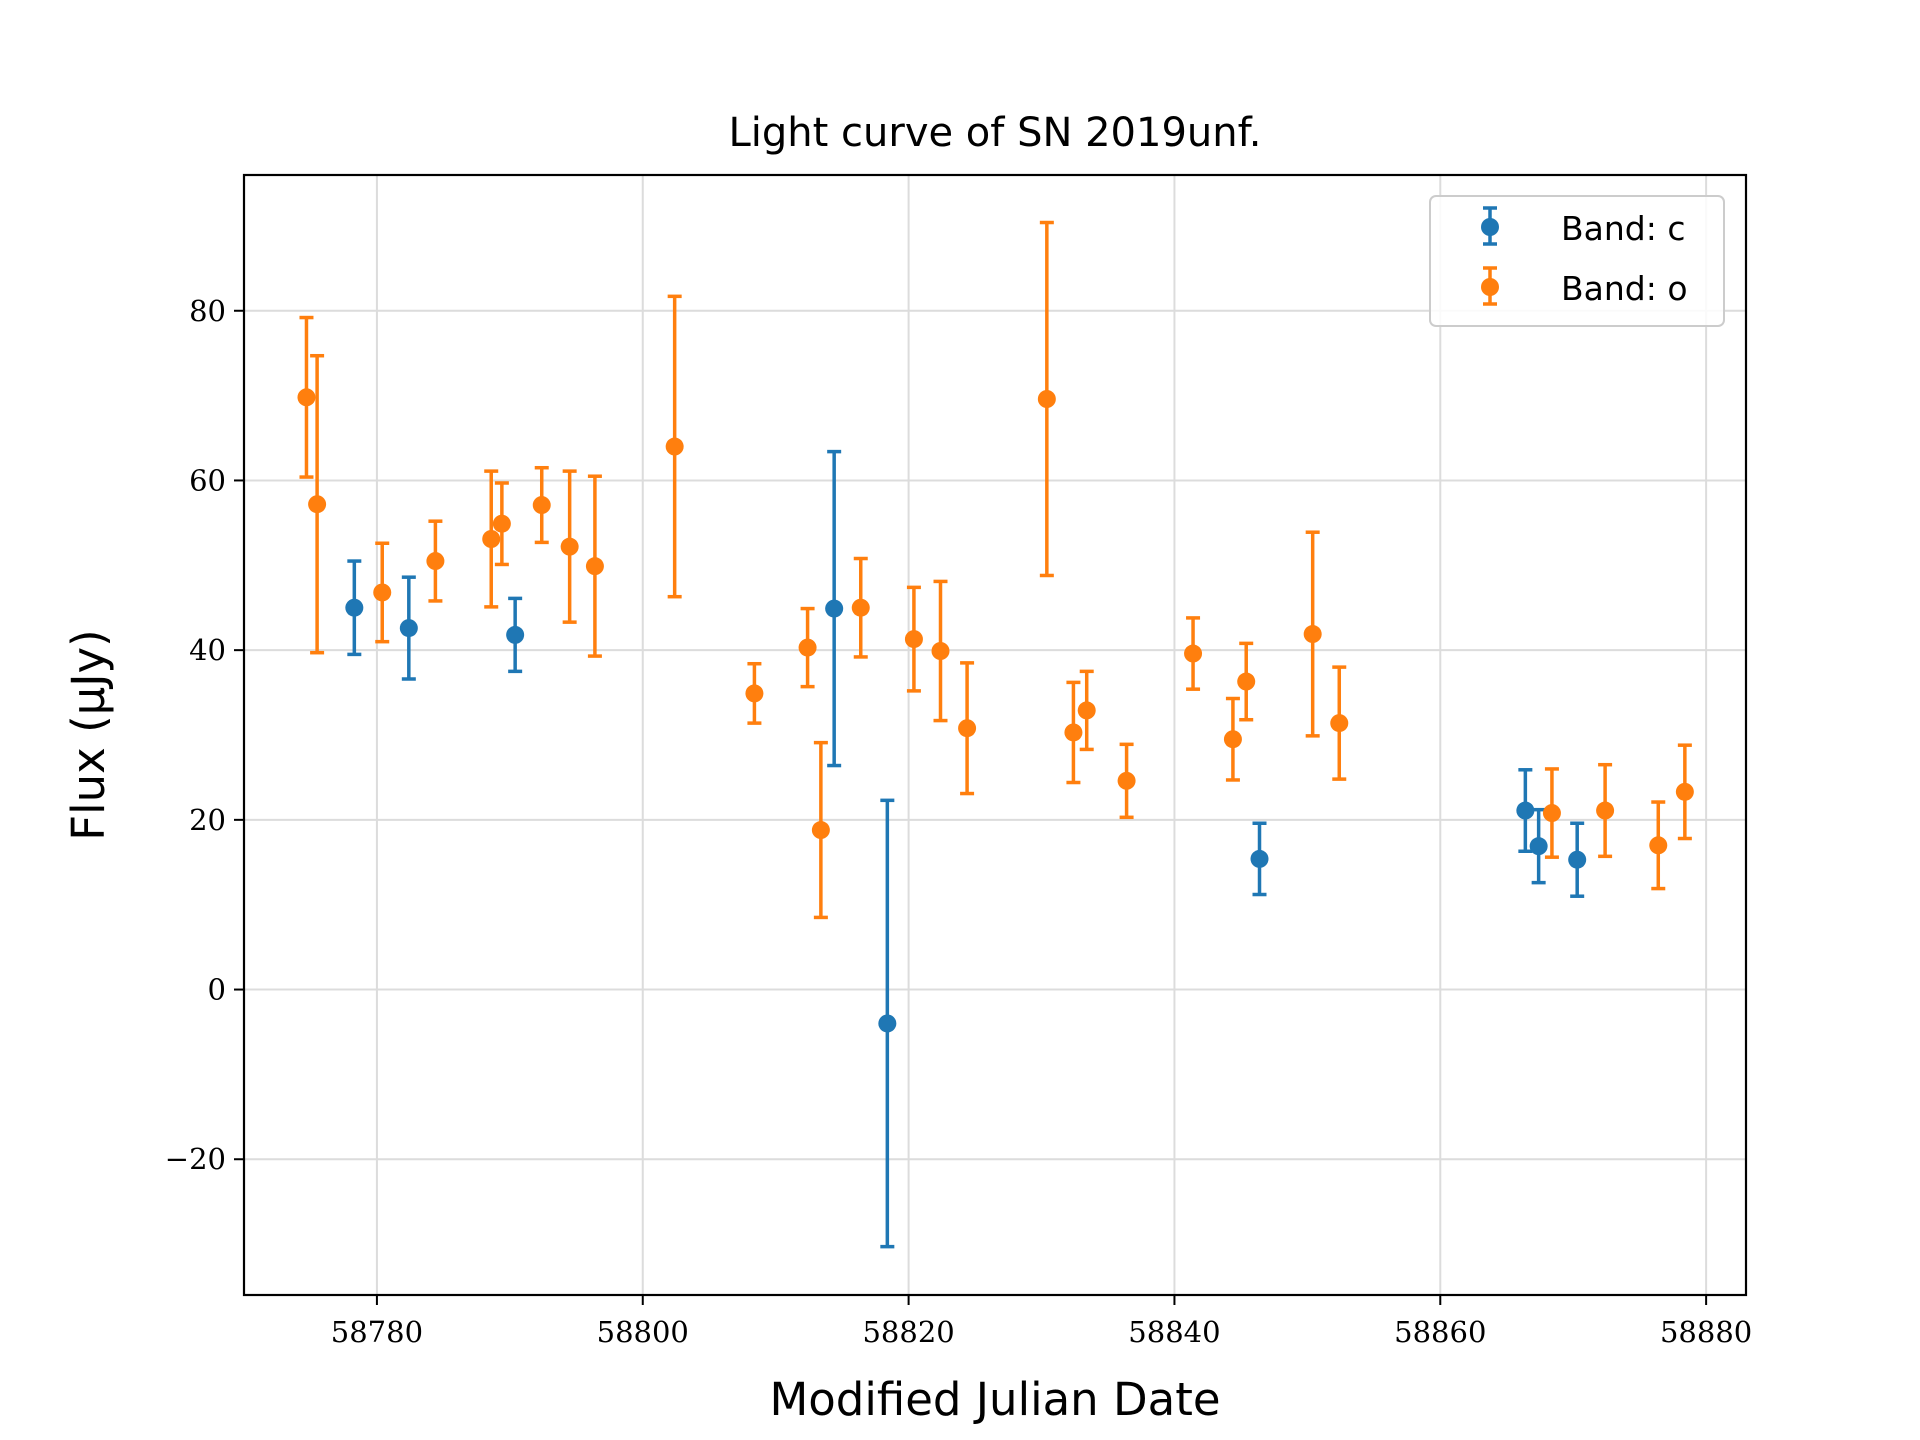 The image size is (1920, 1440). Describe the element at coordinates (994, 1399) in the screenshot. I see `x-axis-label: Modified Julian Date` at that location.